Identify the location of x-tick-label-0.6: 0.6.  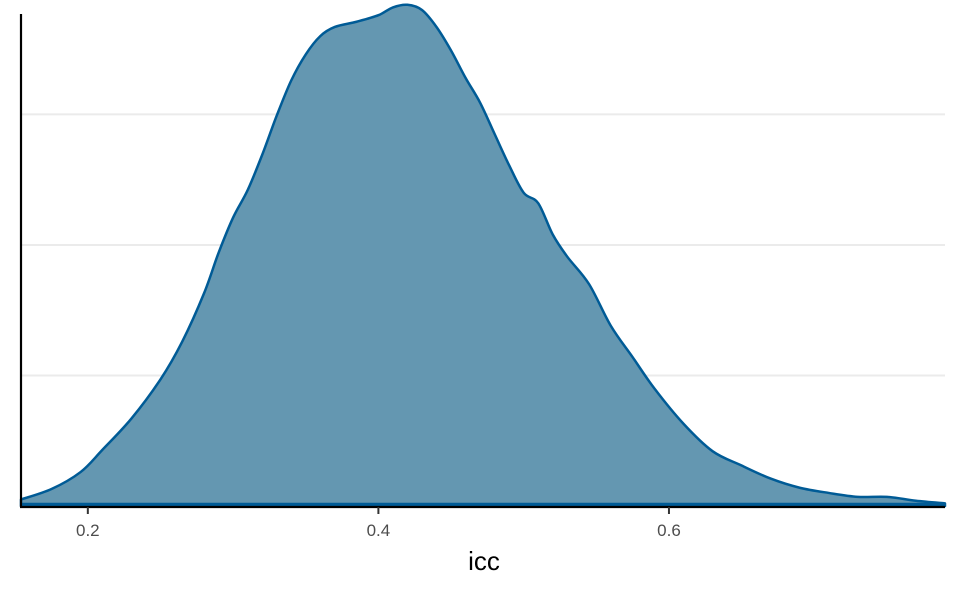
(669, 530).